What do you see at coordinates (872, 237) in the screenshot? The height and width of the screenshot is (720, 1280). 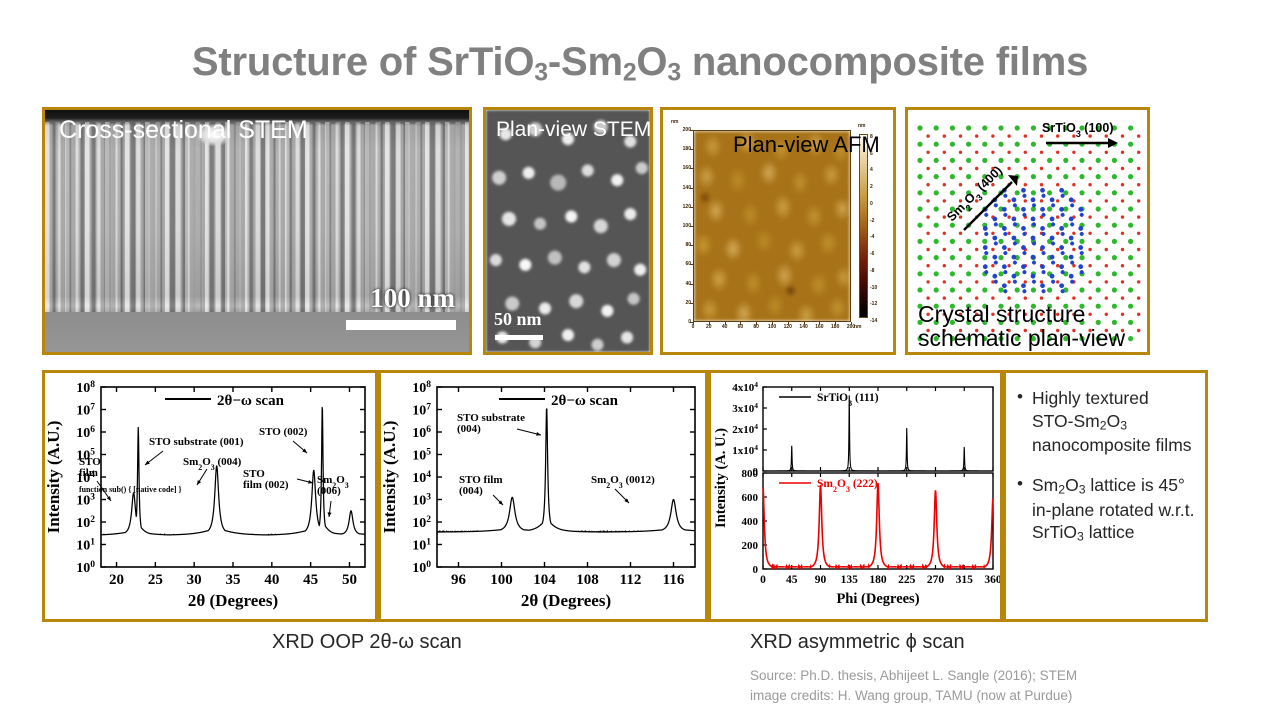 I see `afm-colorbar-tick-label: -4` at bounding box center [872, 237].